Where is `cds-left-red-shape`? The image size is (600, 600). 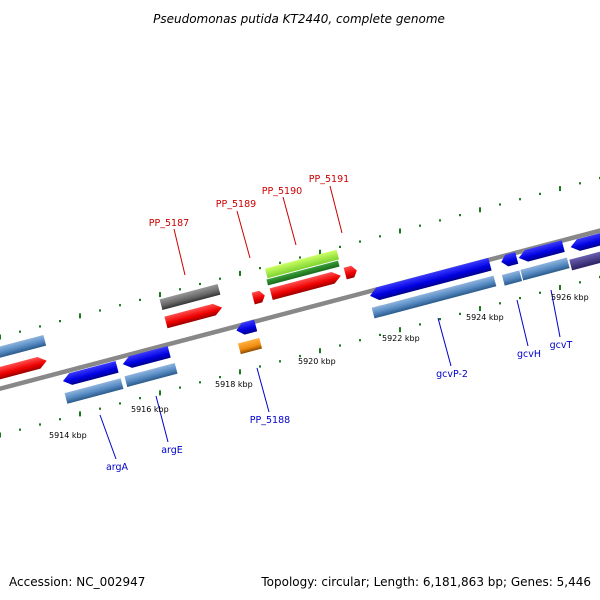 cds-left-red-shape is located at coordinates (23, 372).